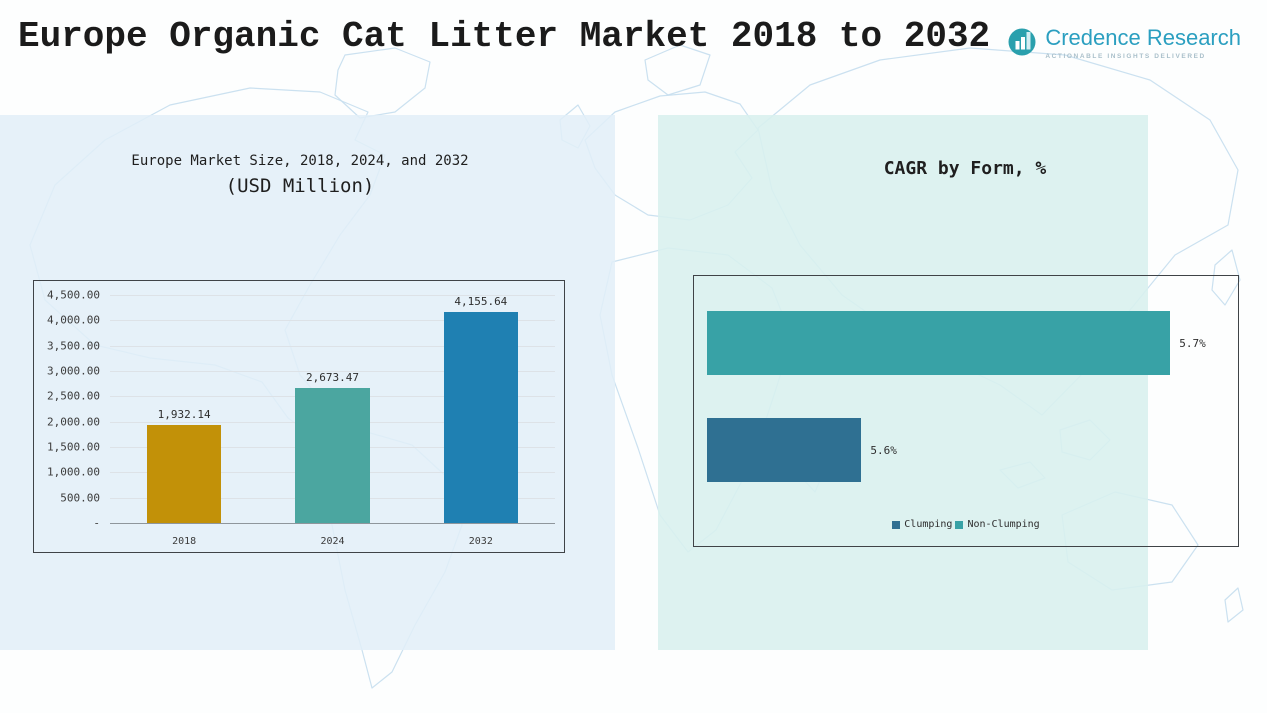 The width and height of the screenshot is (1267, 713). What do you see at coordinates (480, 417) in the screenshot?
I see `bar-2032` at bounding box center [480, 417].